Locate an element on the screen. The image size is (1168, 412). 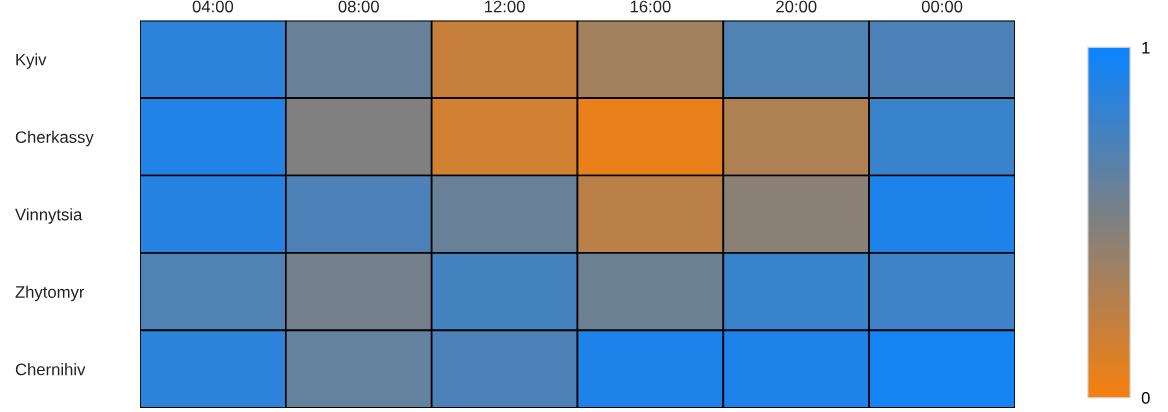
y-tick-label: Zhytomyr is located at coordinates (50, 293).